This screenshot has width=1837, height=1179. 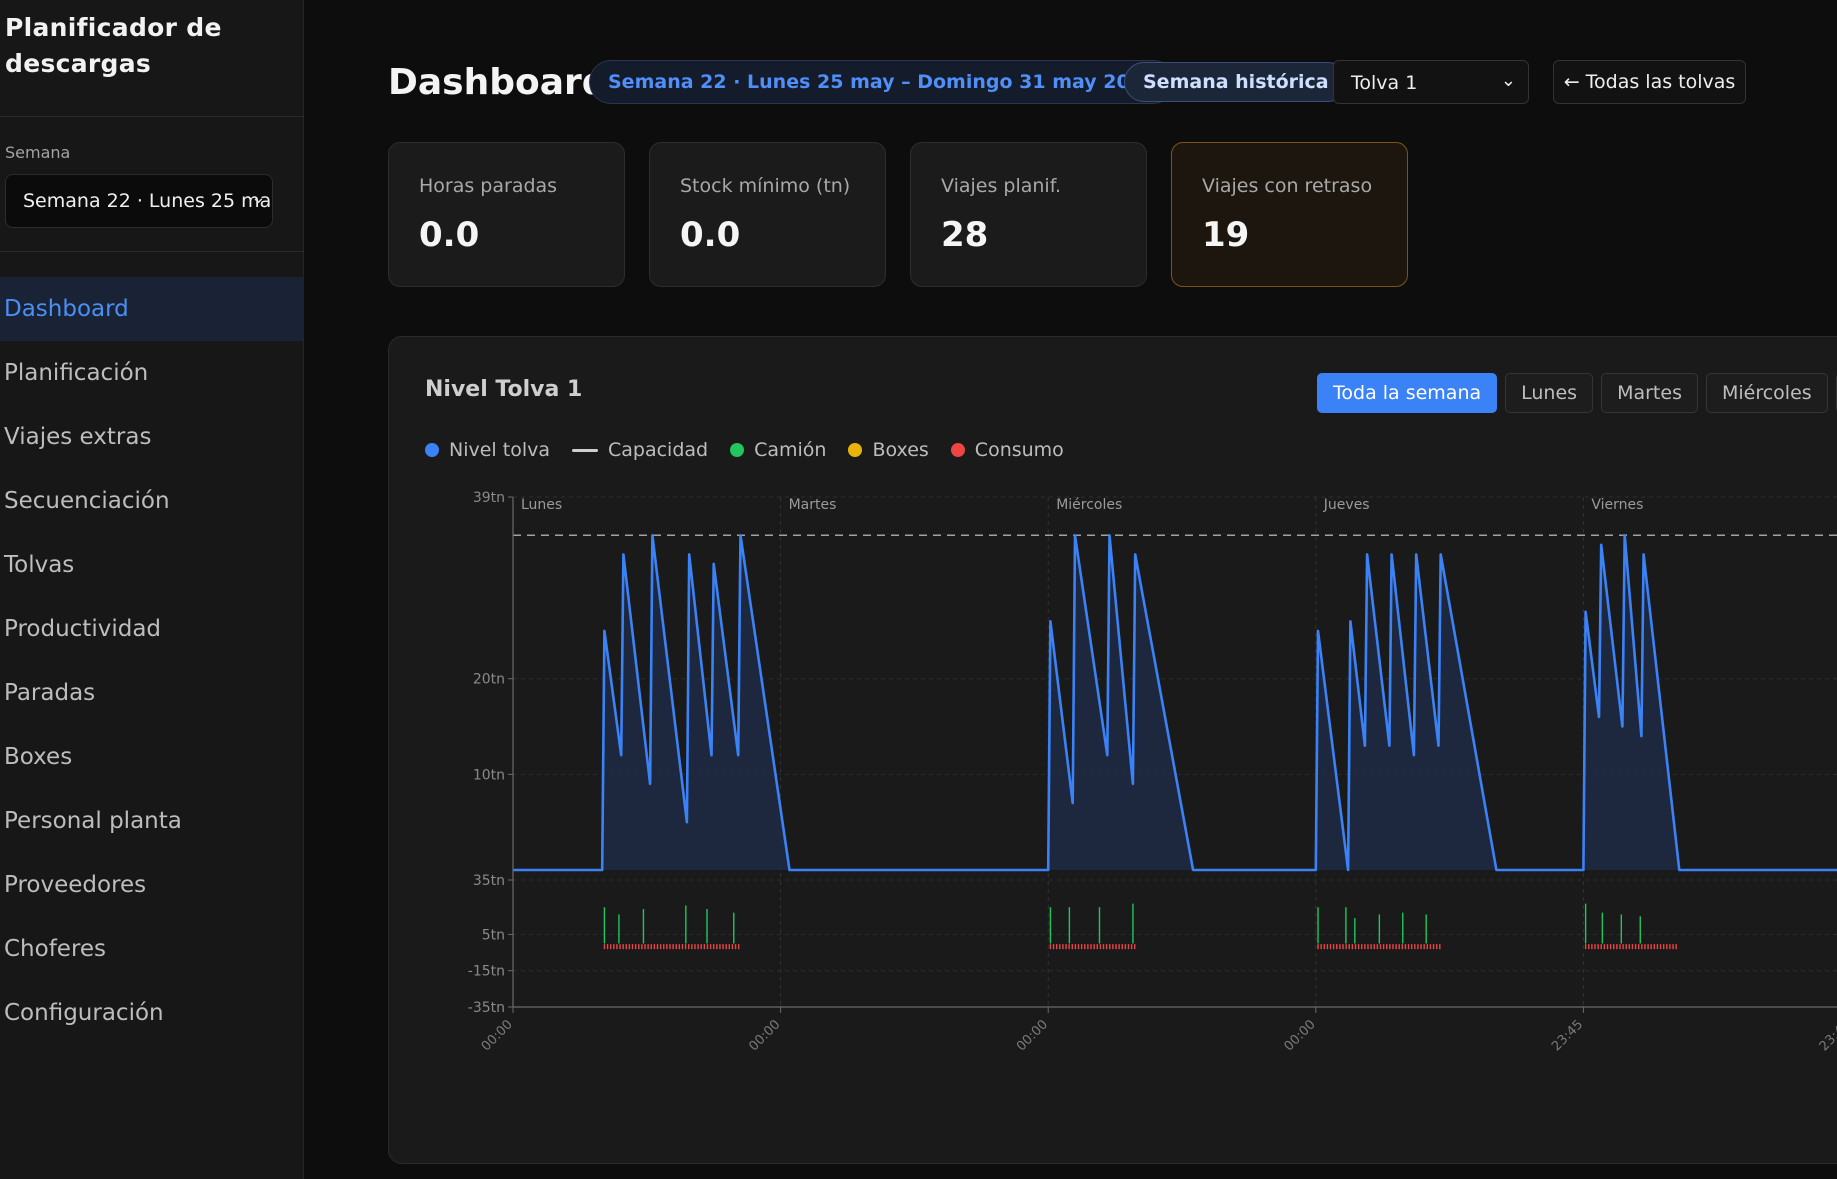 I want to click on y-tick-label: 10tn, so click(x=489, y=775).